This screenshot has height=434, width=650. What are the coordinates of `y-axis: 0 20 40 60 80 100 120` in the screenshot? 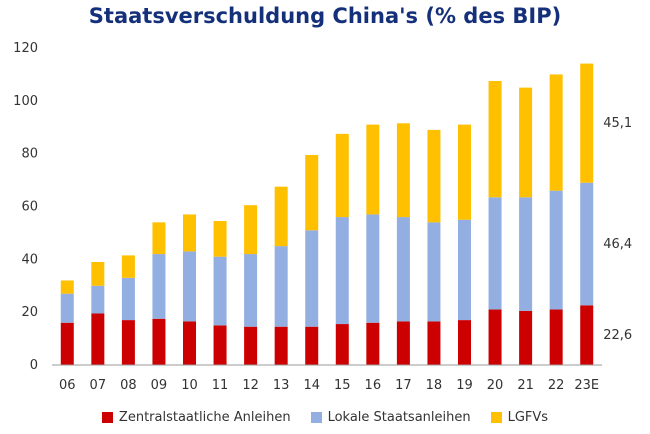 It's located at (25, 207).